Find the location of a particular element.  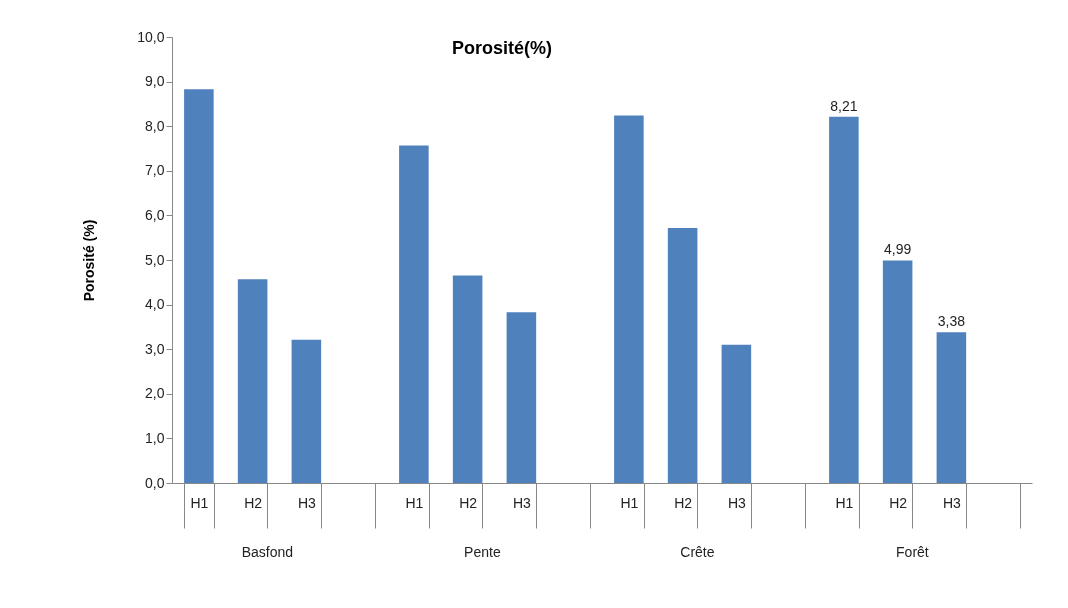

text: Crête is located at coordinates (697, 552).